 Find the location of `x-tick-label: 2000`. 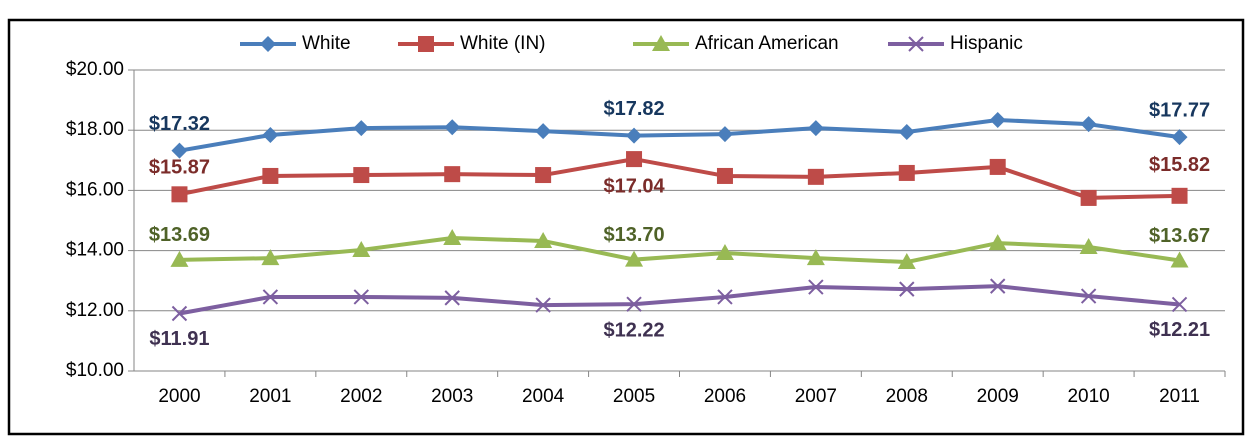

x-tick-label: 2000 is located at coordinates (179, 396).